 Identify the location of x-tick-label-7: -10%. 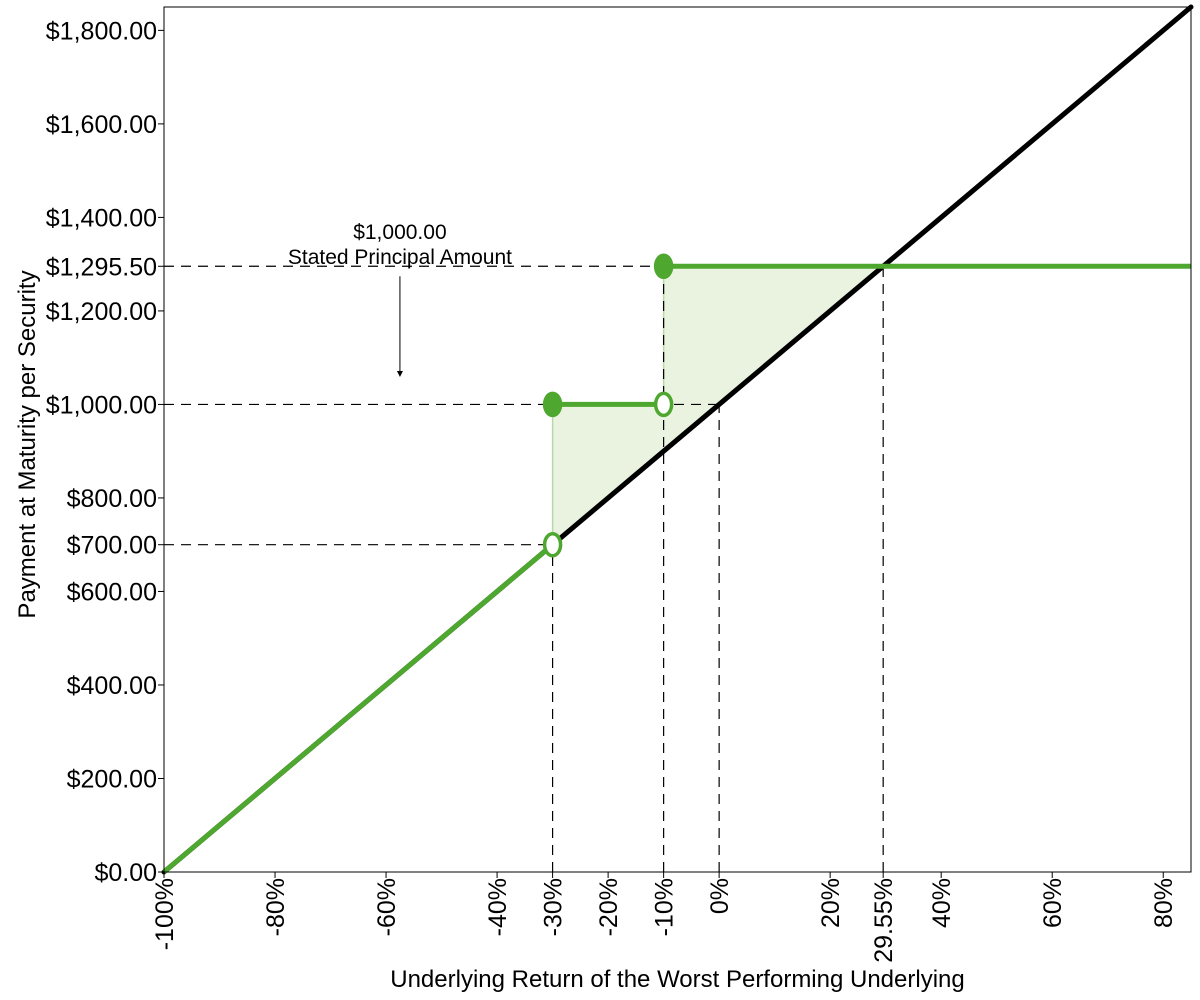
(665, 907).